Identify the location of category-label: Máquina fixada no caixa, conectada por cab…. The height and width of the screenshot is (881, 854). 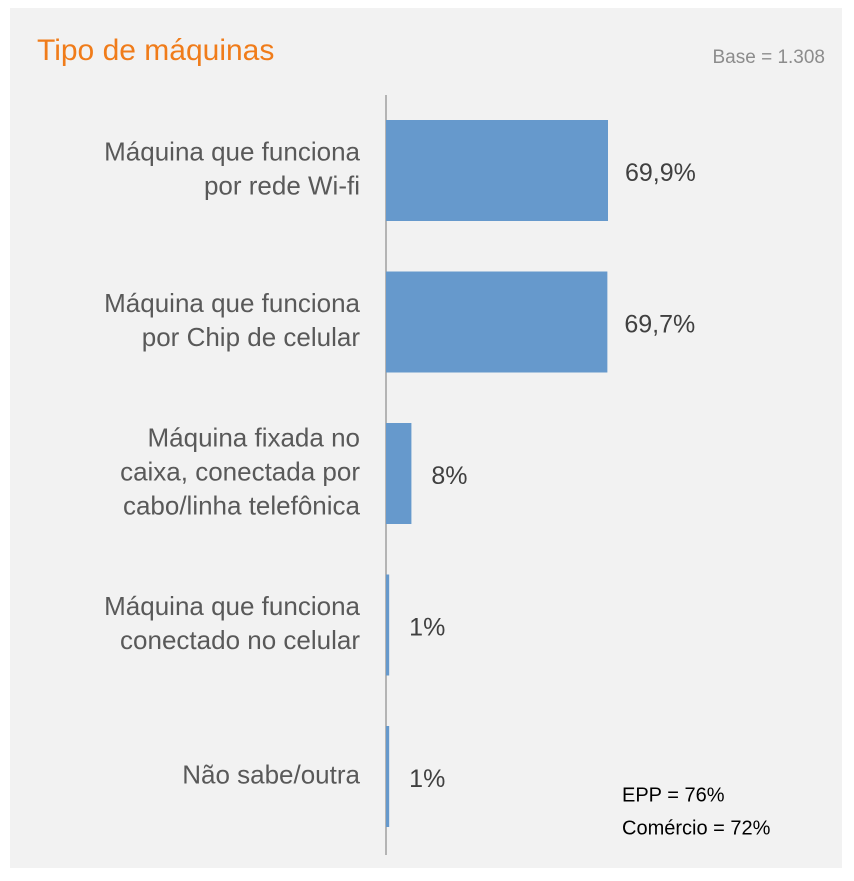
(240, 471).